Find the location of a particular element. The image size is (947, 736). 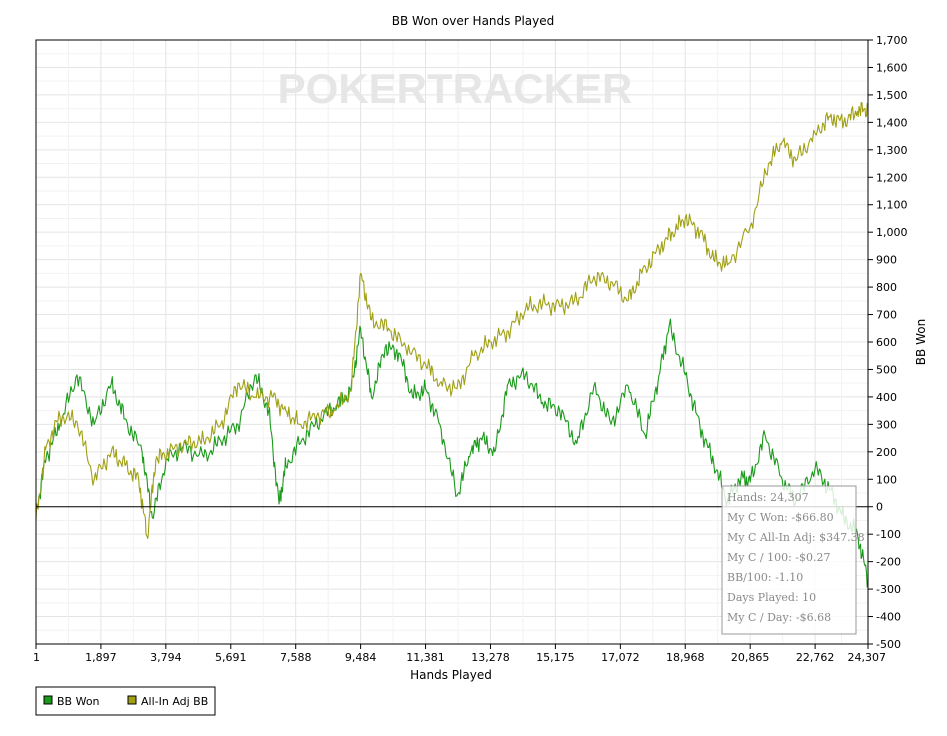

watermark-logo: POKERTRACKER is located at coordinates (455, 88).